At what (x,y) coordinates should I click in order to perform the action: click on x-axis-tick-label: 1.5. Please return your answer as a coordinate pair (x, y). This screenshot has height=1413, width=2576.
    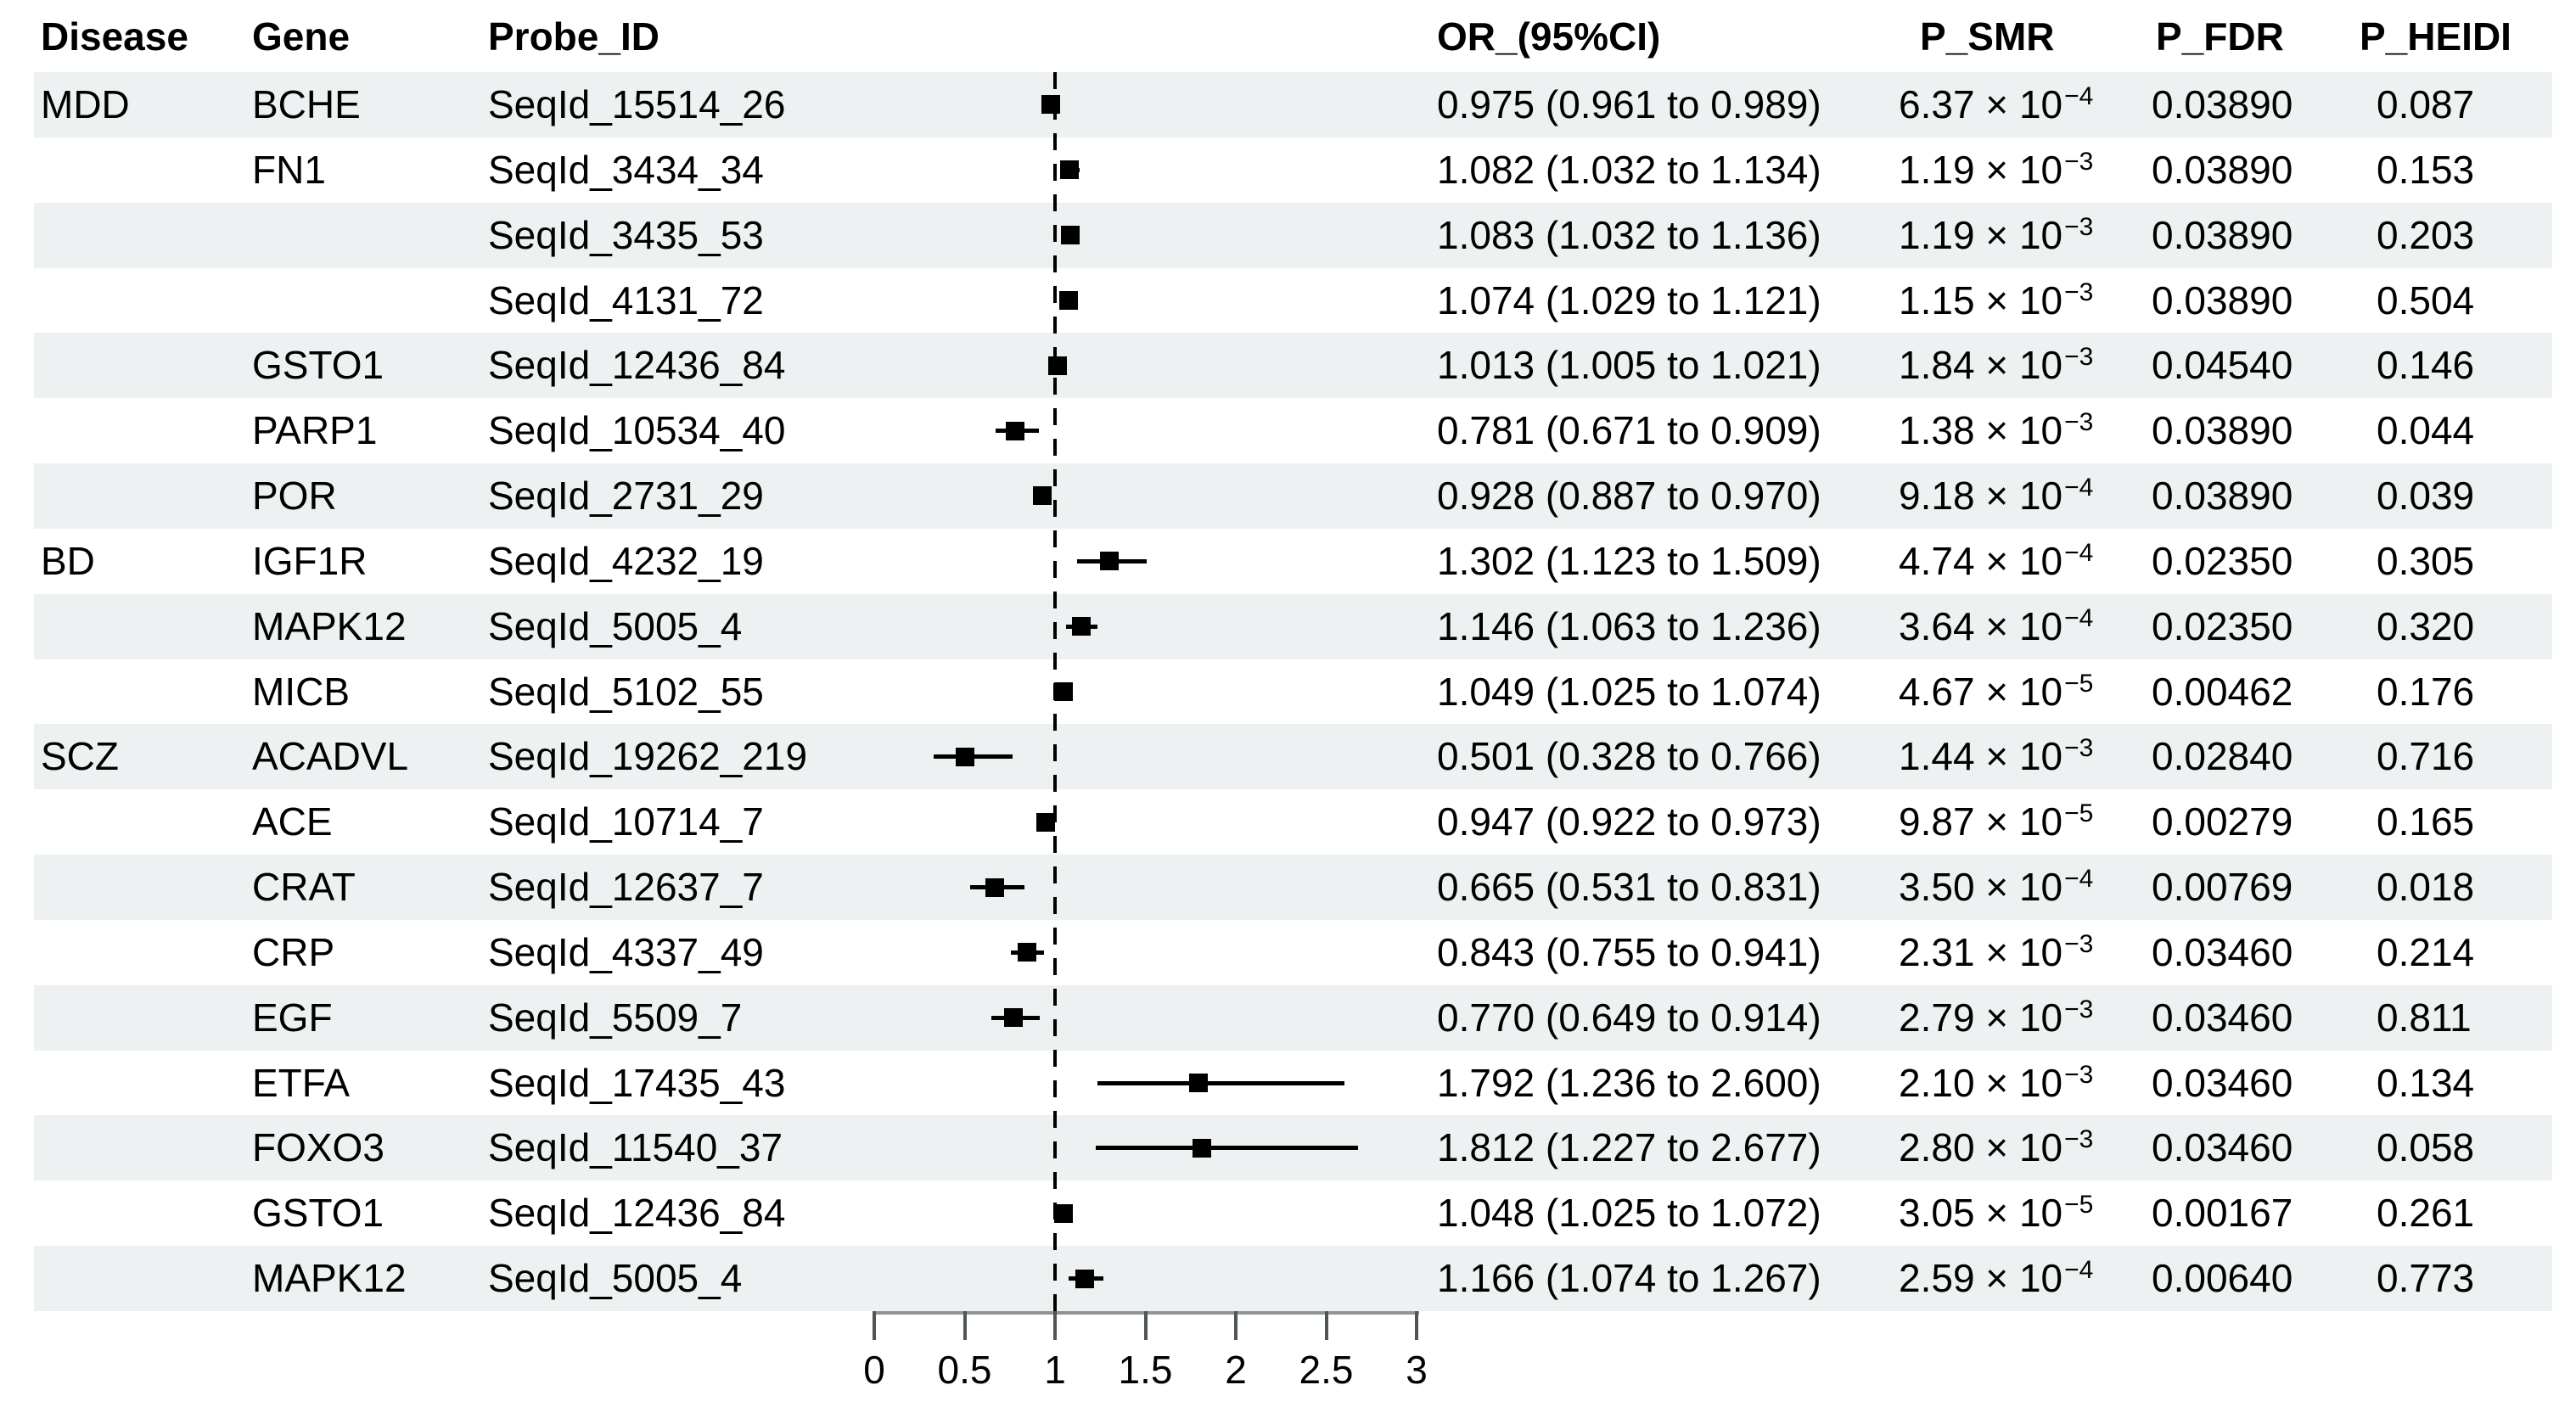
    Looking at the image, I should click on (1145, 1370).